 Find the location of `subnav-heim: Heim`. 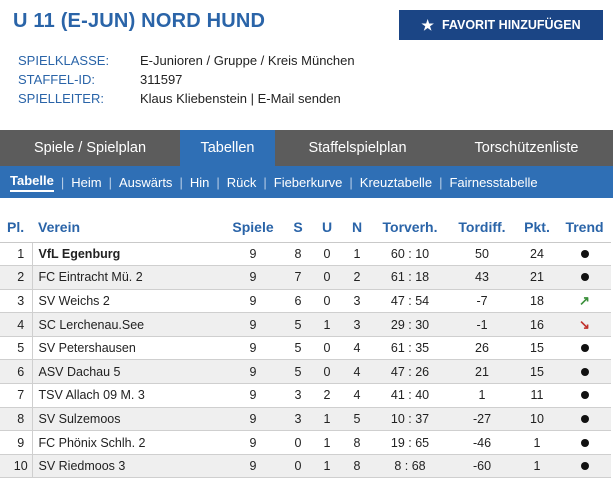

subnav-heim: Heim is located at coordinates (86, 182).